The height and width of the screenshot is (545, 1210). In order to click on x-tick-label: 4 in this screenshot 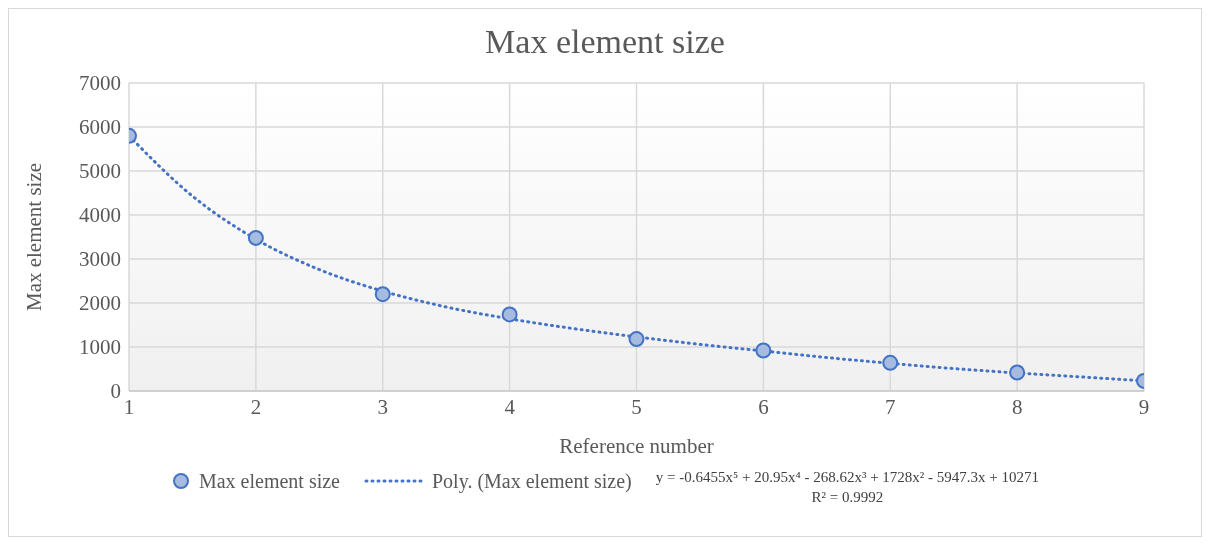, I will do `click(510, 406)`.